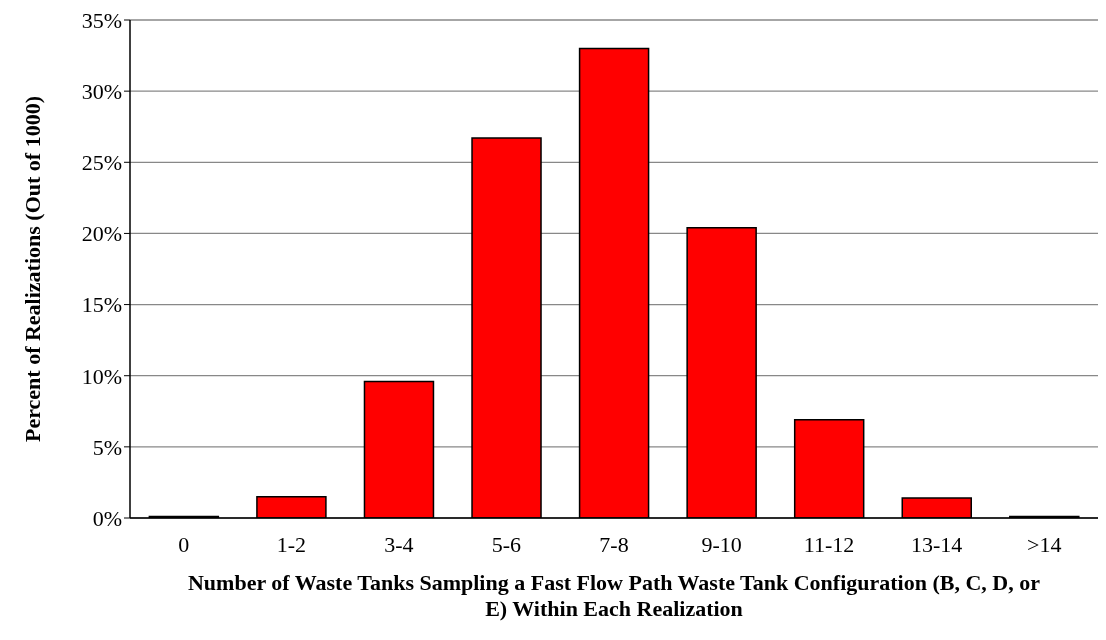 The image size is (1106, 640). What do you see at coordinates (937, 544) in the screenshot?
I see `x-tick-label: 13-14` at bounding box center [937, 544].